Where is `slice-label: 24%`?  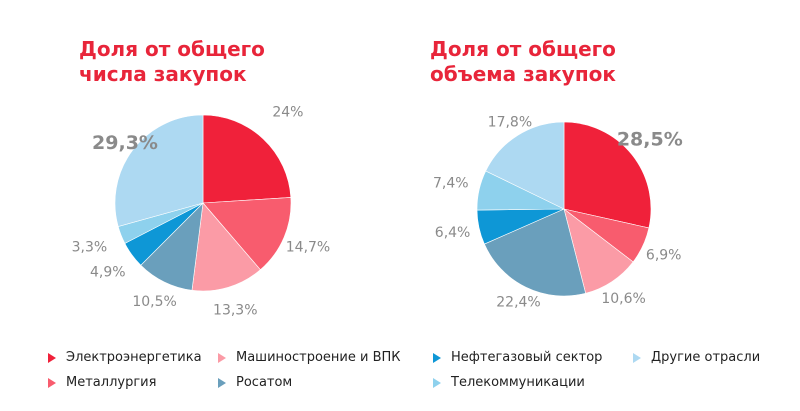 slice-label: 24% is located at coordinates (287, 113).